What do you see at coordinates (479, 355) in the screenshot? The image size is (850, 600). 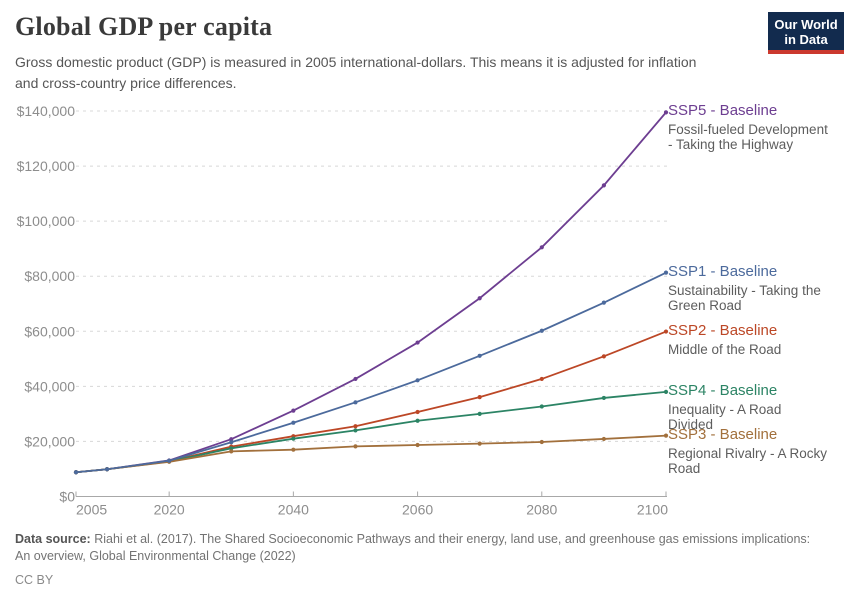 I see `data-point-ssp1-2070` at bounding box center [479, 355].